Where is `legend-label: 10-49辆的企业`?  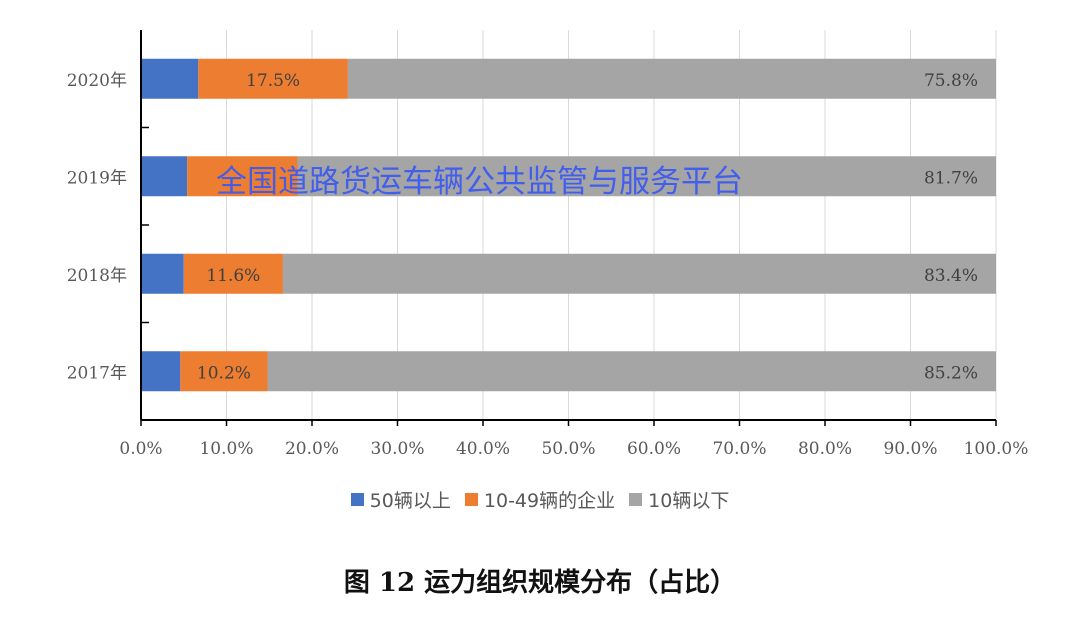 legend-label: 10-49辆的企业 is located at coordinates (549, 501).